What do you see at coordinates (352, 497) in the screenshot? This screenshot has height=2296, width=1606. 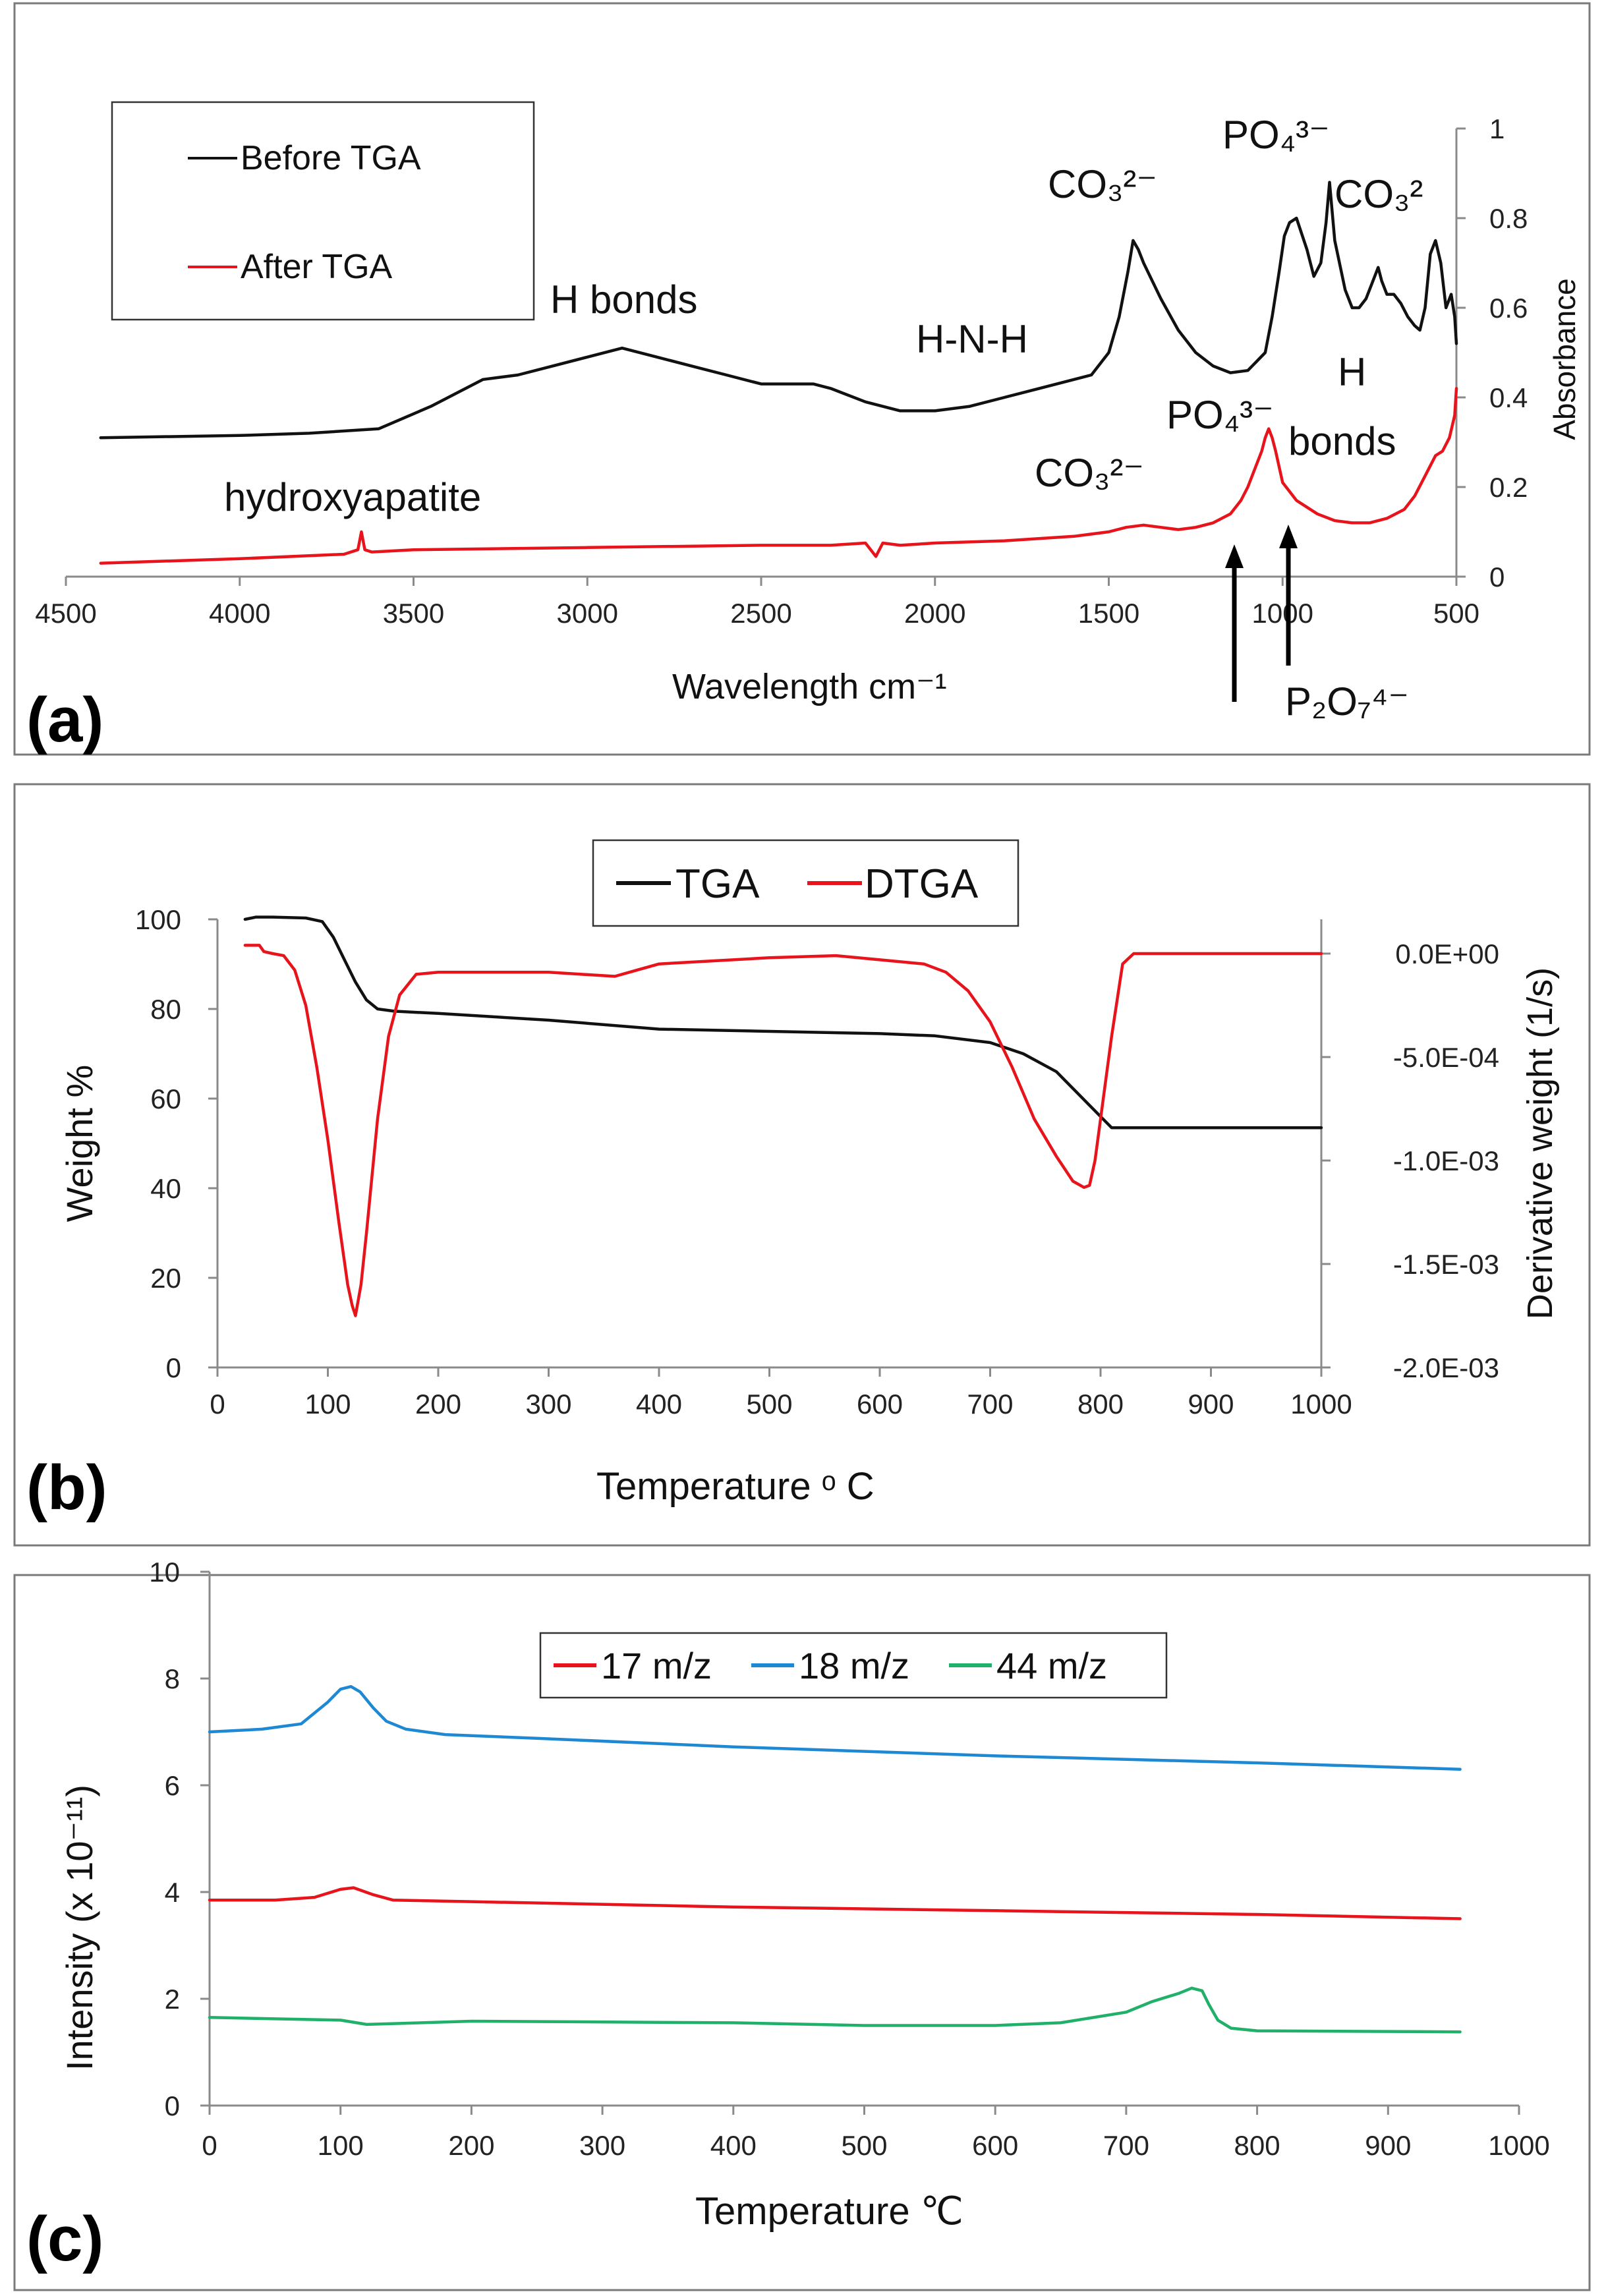 I see `annotation-hydroxyapatite: hydroxyapatite` at bounding box center [352, 497].